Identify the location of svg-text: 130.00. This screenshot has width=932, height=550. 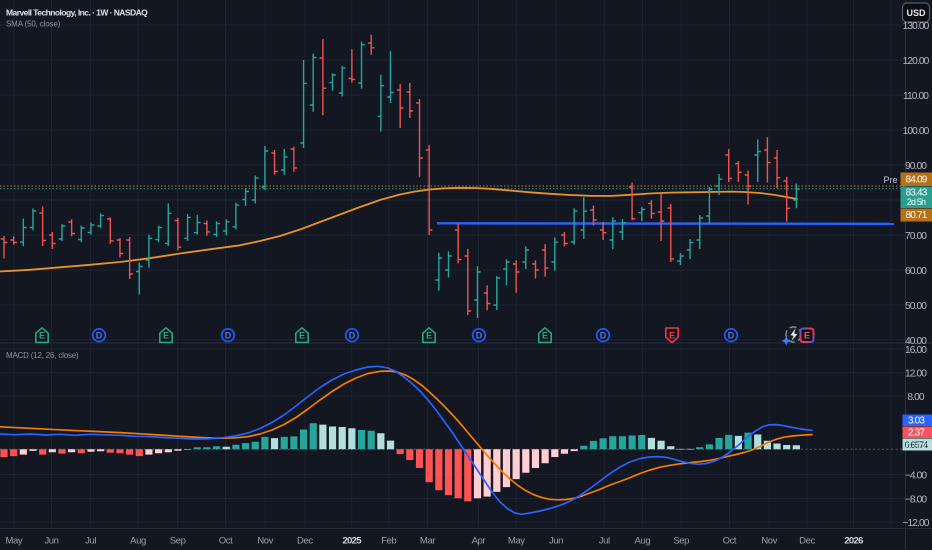
(916, 26).